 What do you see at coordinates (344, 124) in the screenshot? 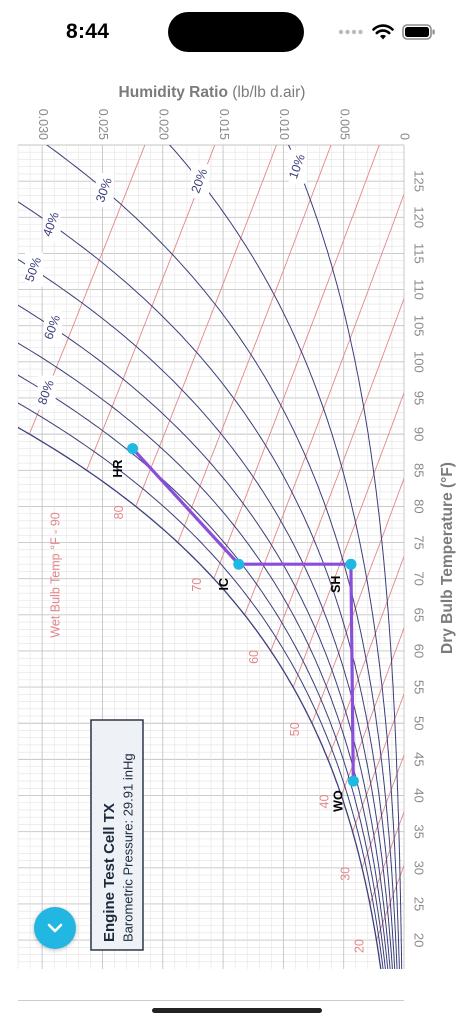
I see `tick-label-w: 0.005` at bounding box center [344, 124].